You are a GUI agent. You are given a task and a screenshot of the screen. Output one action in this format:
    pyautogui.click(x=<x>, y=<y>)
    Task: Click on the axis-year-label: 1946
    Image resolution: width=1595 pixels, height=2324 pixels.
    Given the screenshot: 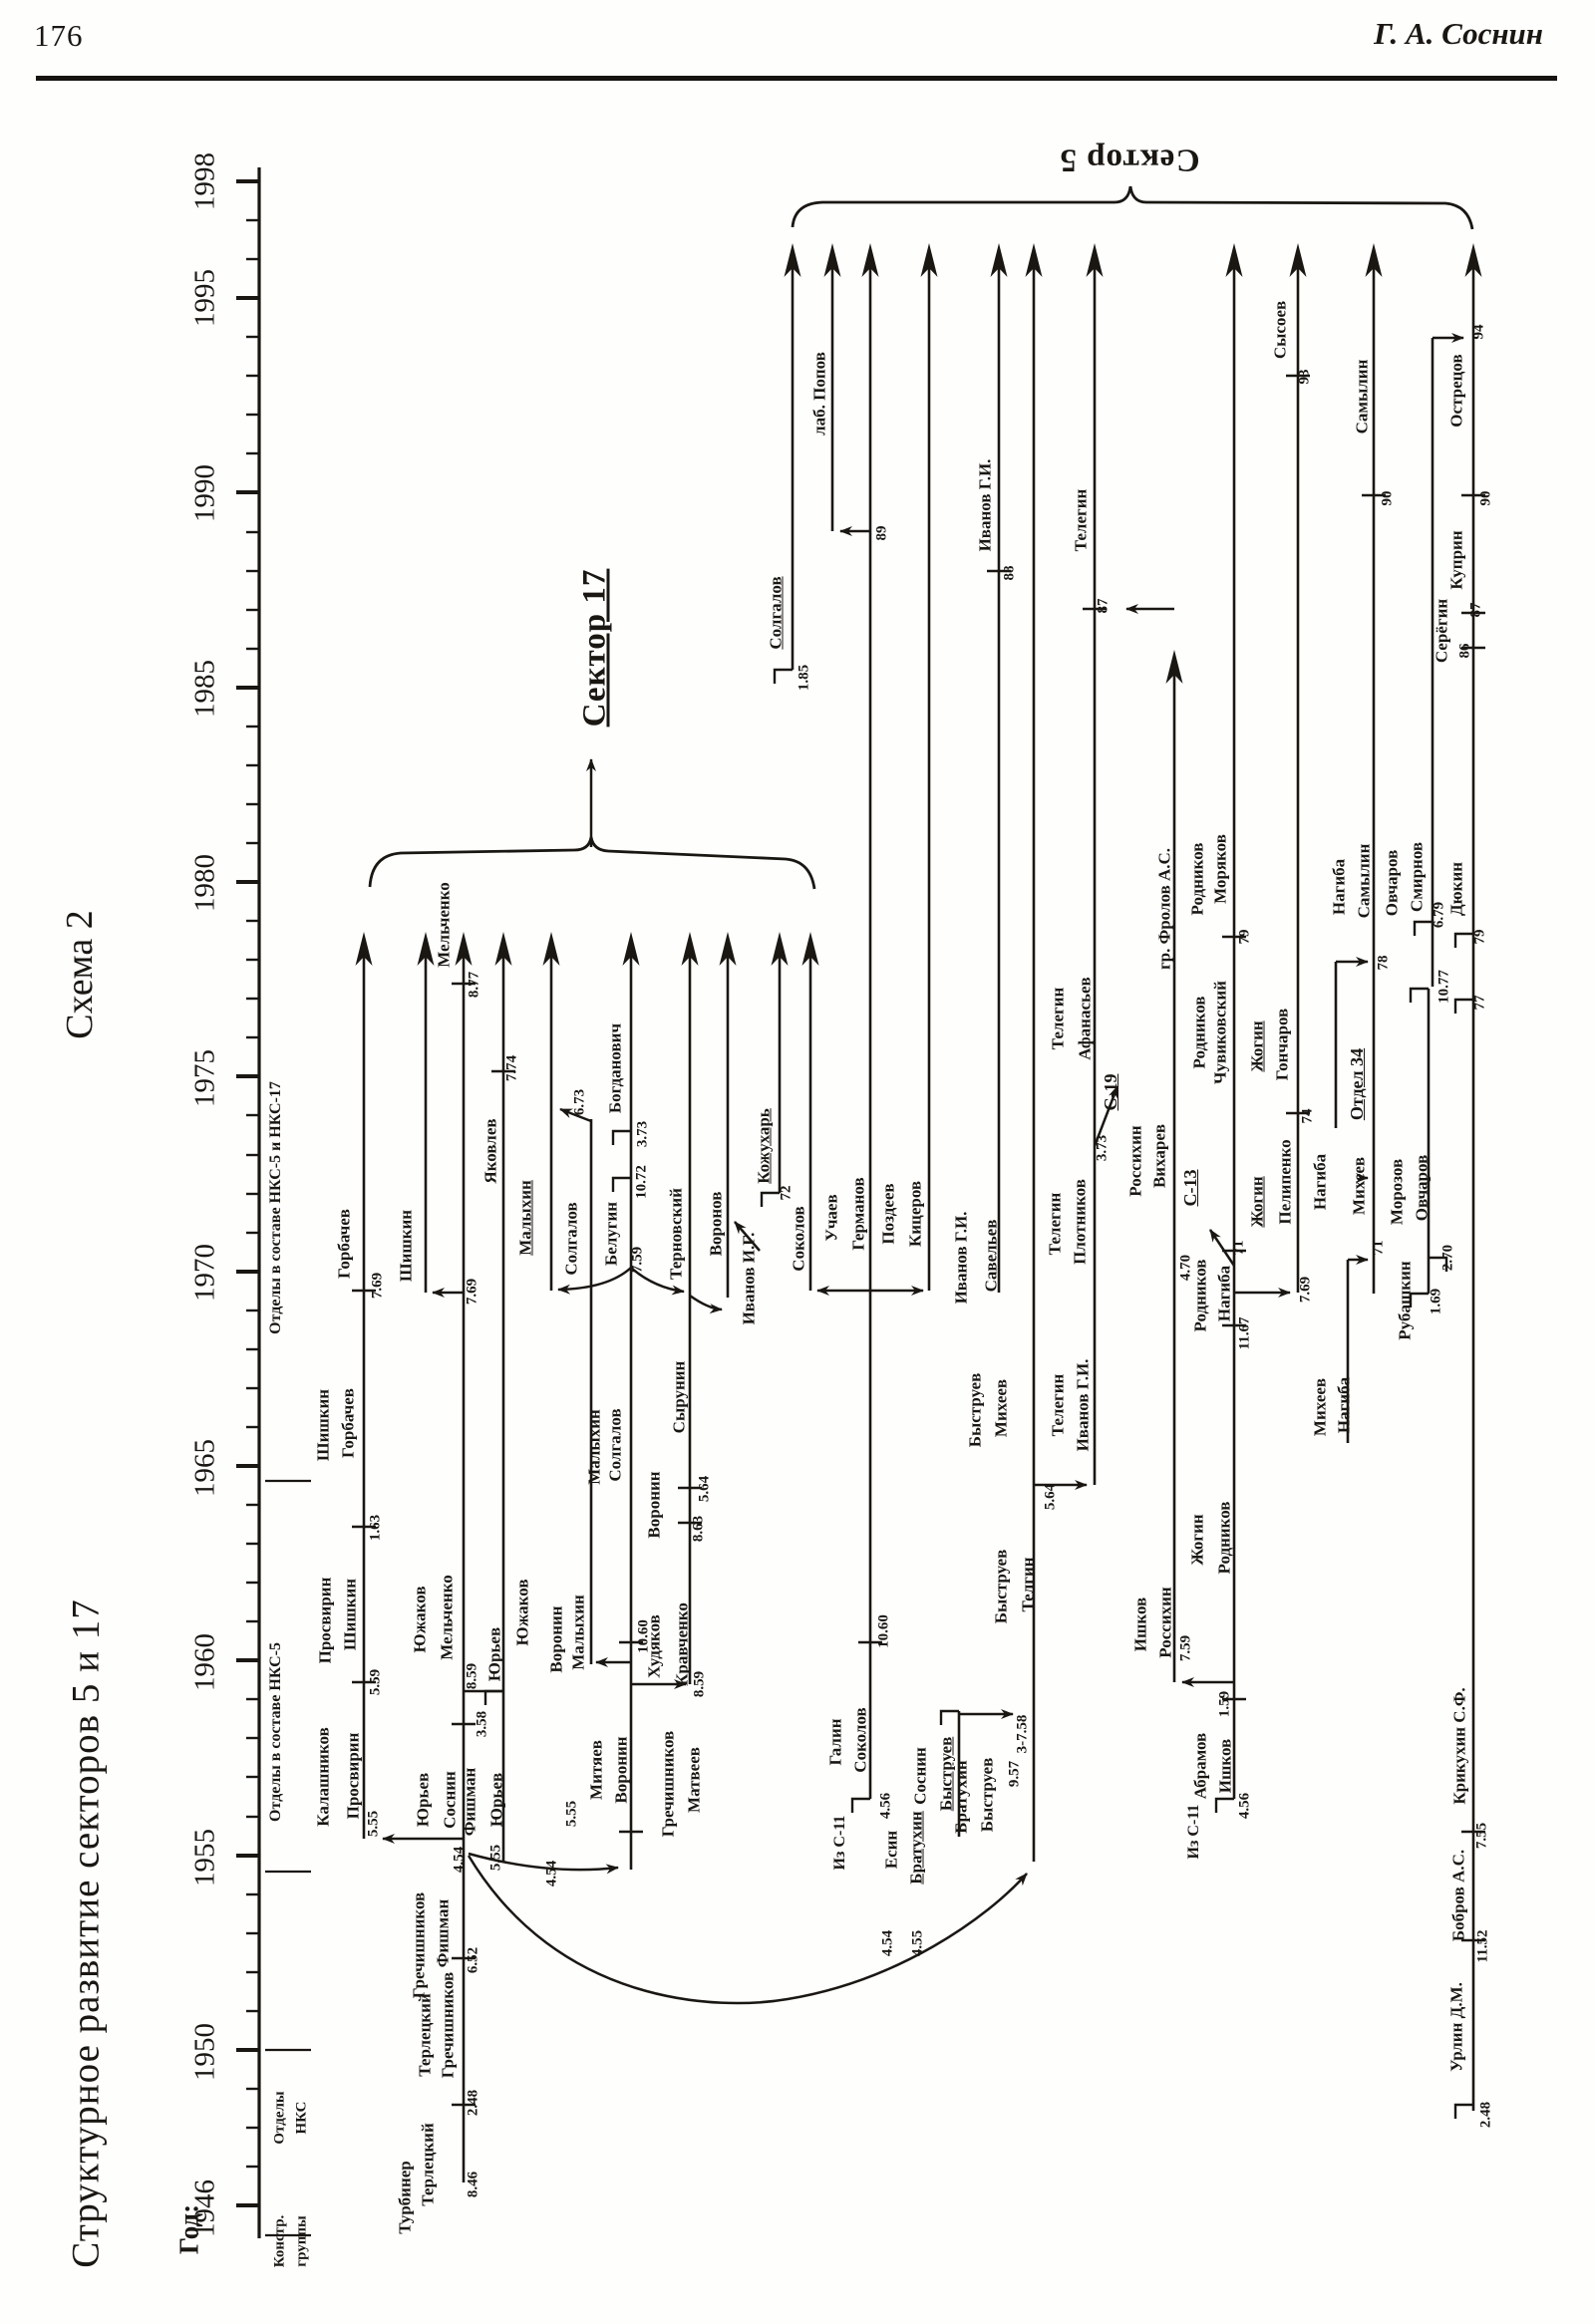 What is the action you would take?
    pyautogui.click(x=204, y=2208)
    